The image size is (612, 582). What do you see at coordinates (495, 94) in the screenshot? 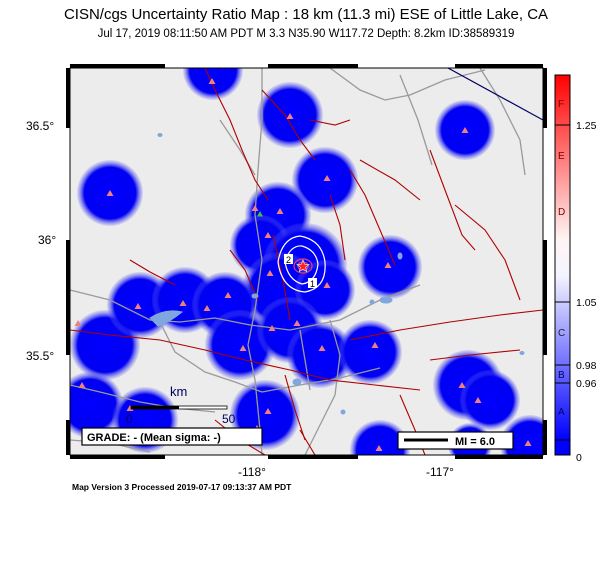
I see `state-boundary` at bounding box center [495, 94].